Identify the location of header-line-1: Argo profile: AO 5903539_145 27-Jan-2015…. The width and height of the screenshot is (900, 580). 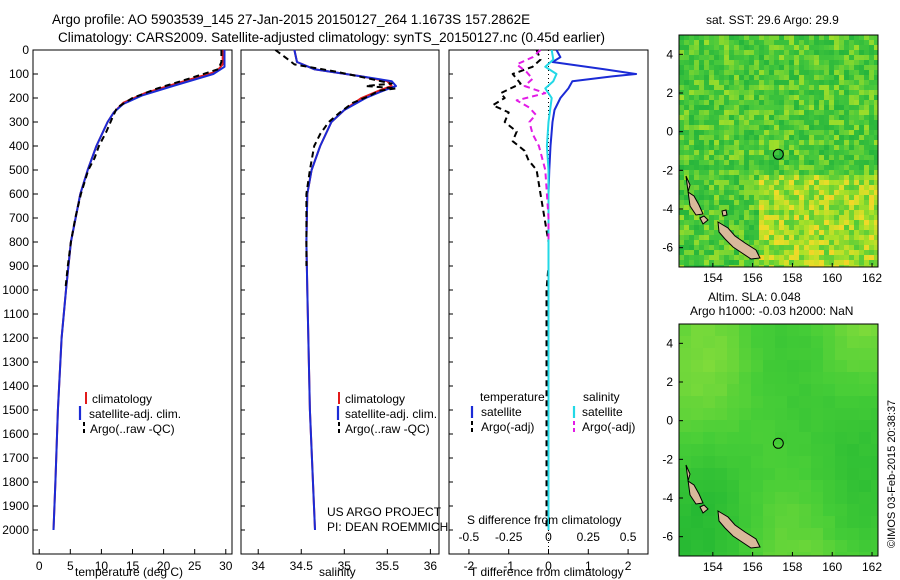
(291, 19).